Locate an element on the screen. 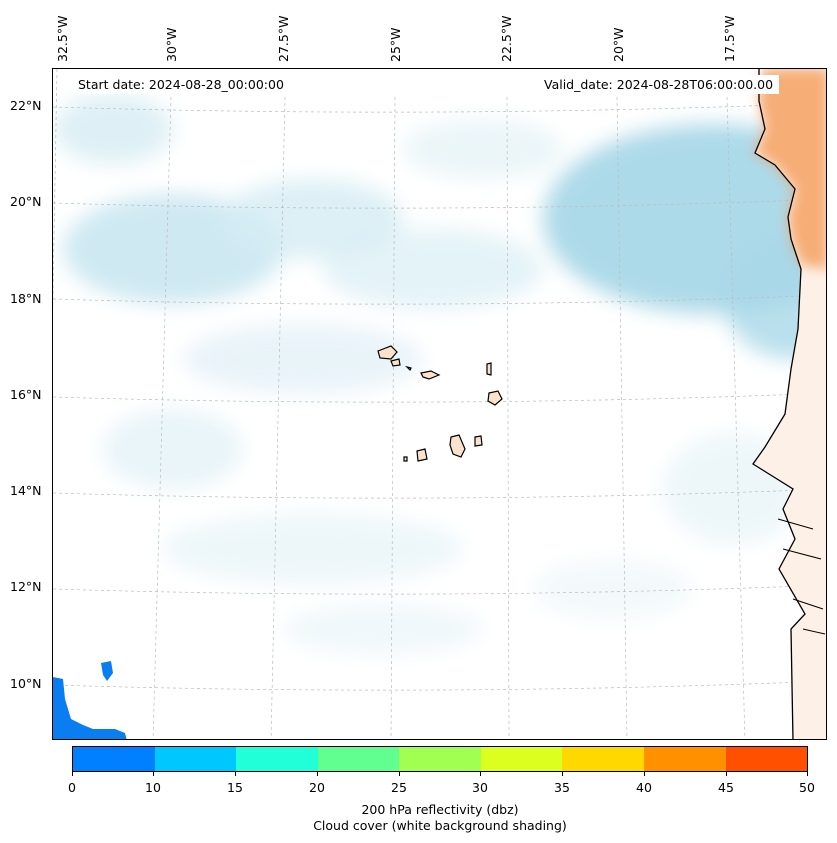  cape-verde-islands is located at coordinates (440, 403).